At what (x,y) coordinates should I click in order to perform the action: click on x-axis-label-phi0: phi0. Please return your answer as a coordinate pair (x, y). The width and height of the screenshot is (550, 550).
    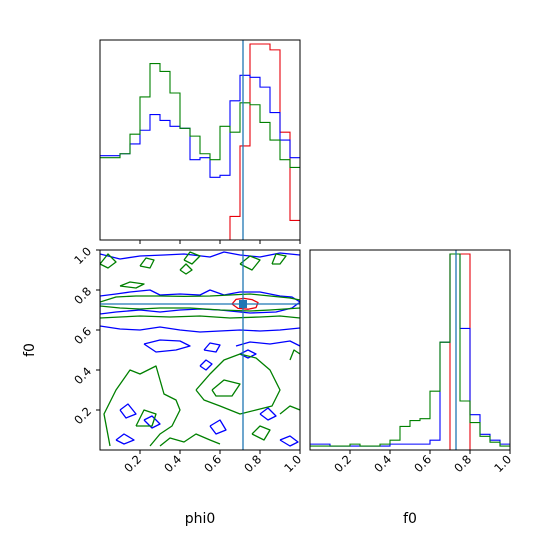
    Looking at the image, I should click on (200, 519).